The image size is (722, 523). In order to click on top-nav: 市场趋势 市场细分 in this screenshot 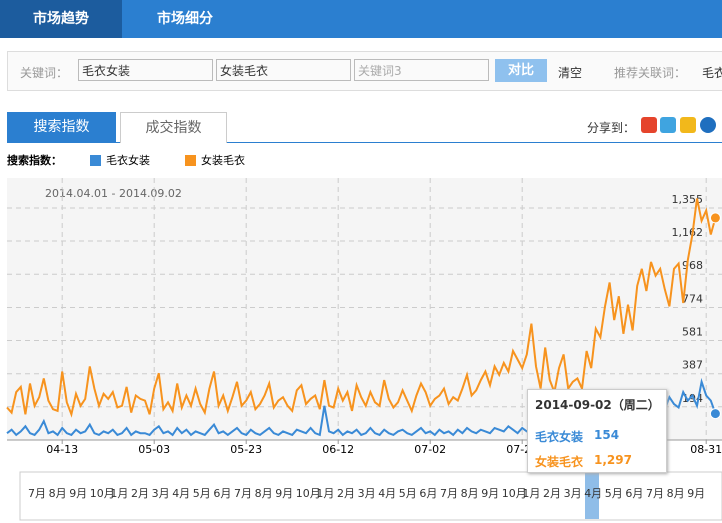, I will do `click(361, 19)`.